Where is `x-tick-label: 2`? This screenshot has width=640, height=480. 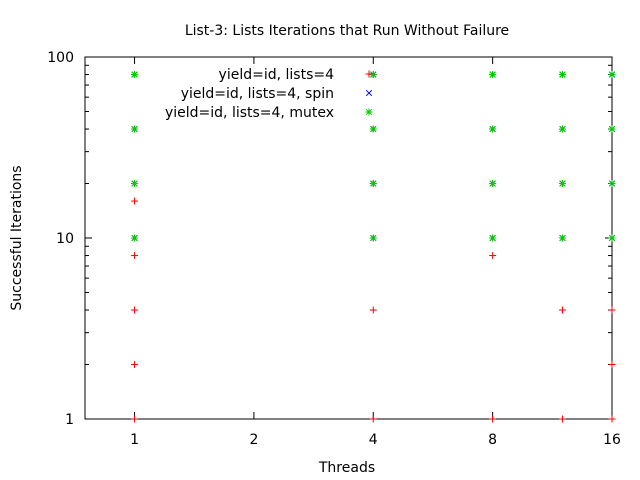 x-tick-label: 2 is located at coordinates (253, 440).